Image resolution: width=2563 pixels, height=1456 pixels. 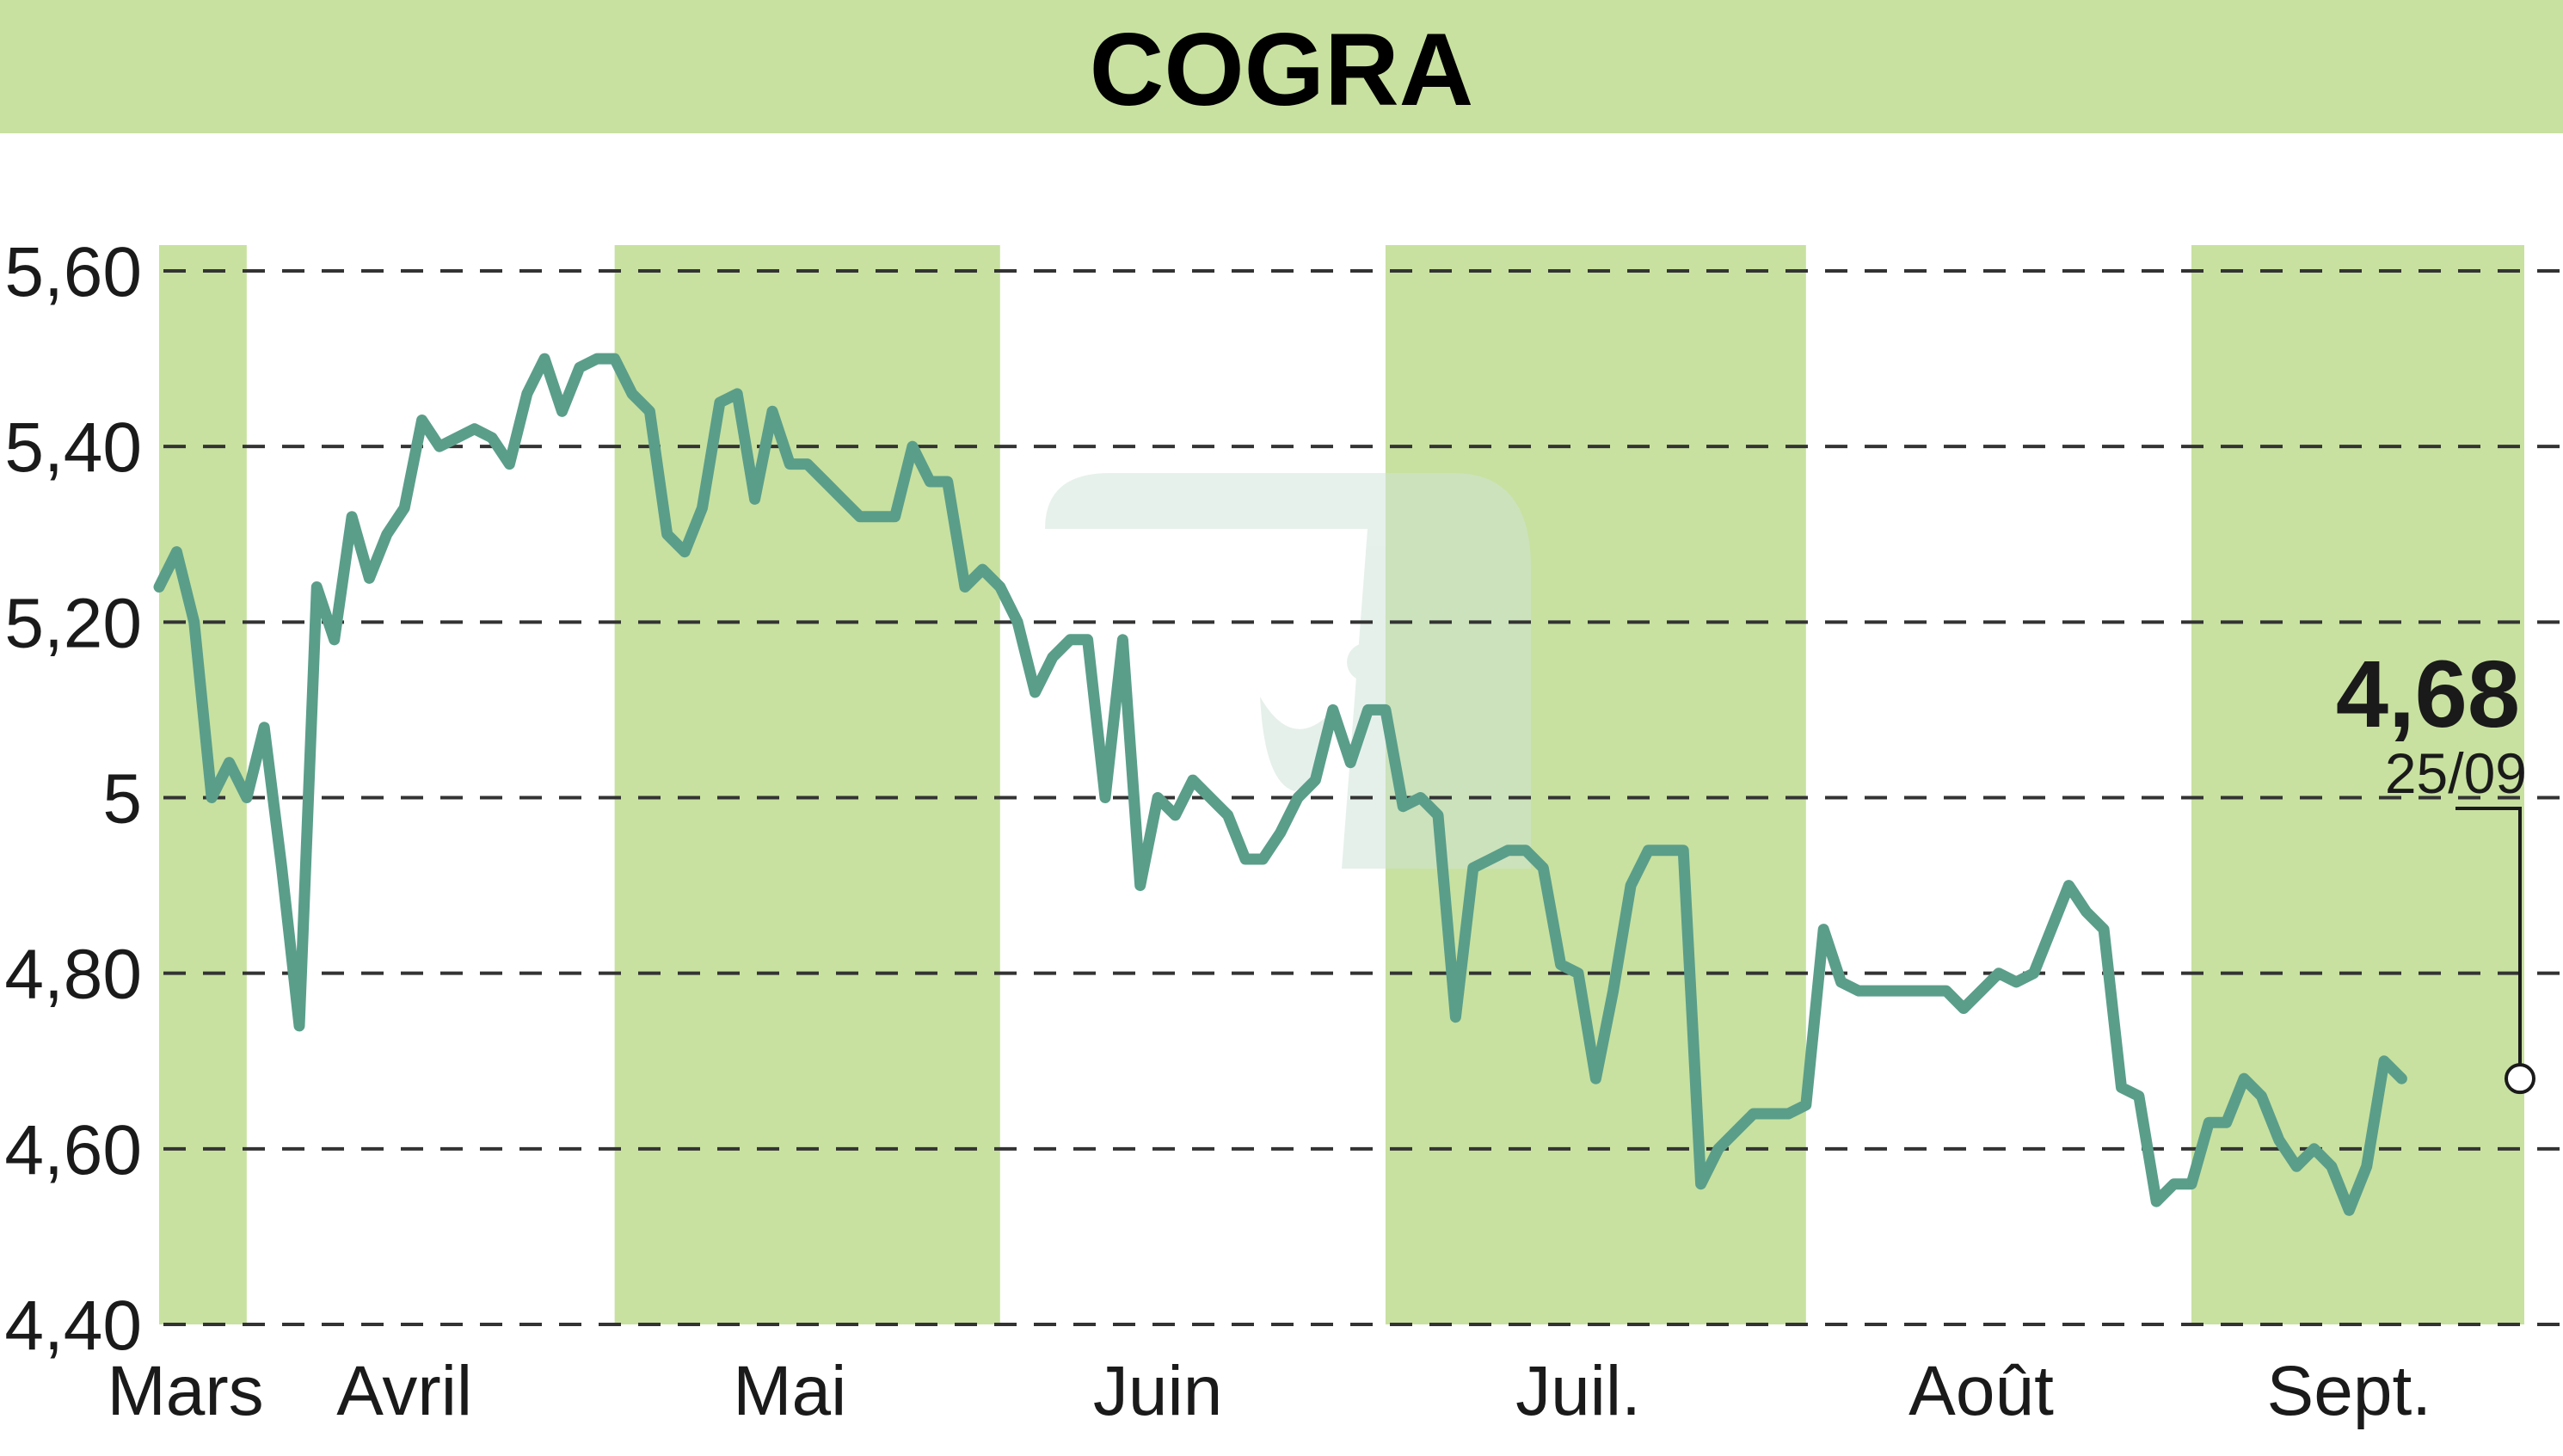 What do you see at coordinates (73, 272) in the screenshot?
I see `y-tick-label: 5,60` at bounding box center [73, 272].